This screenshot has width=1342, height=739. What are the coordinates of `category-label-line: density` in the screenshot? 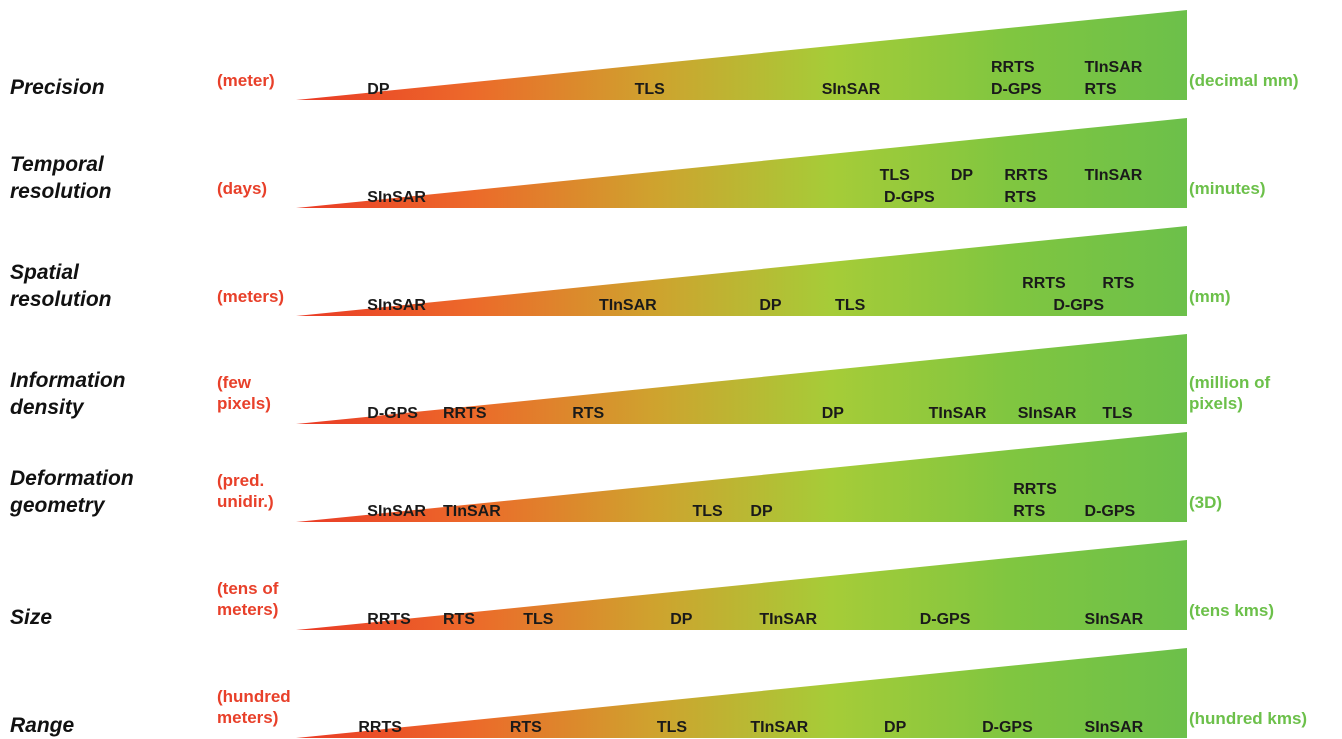 It's located at (47, 407).